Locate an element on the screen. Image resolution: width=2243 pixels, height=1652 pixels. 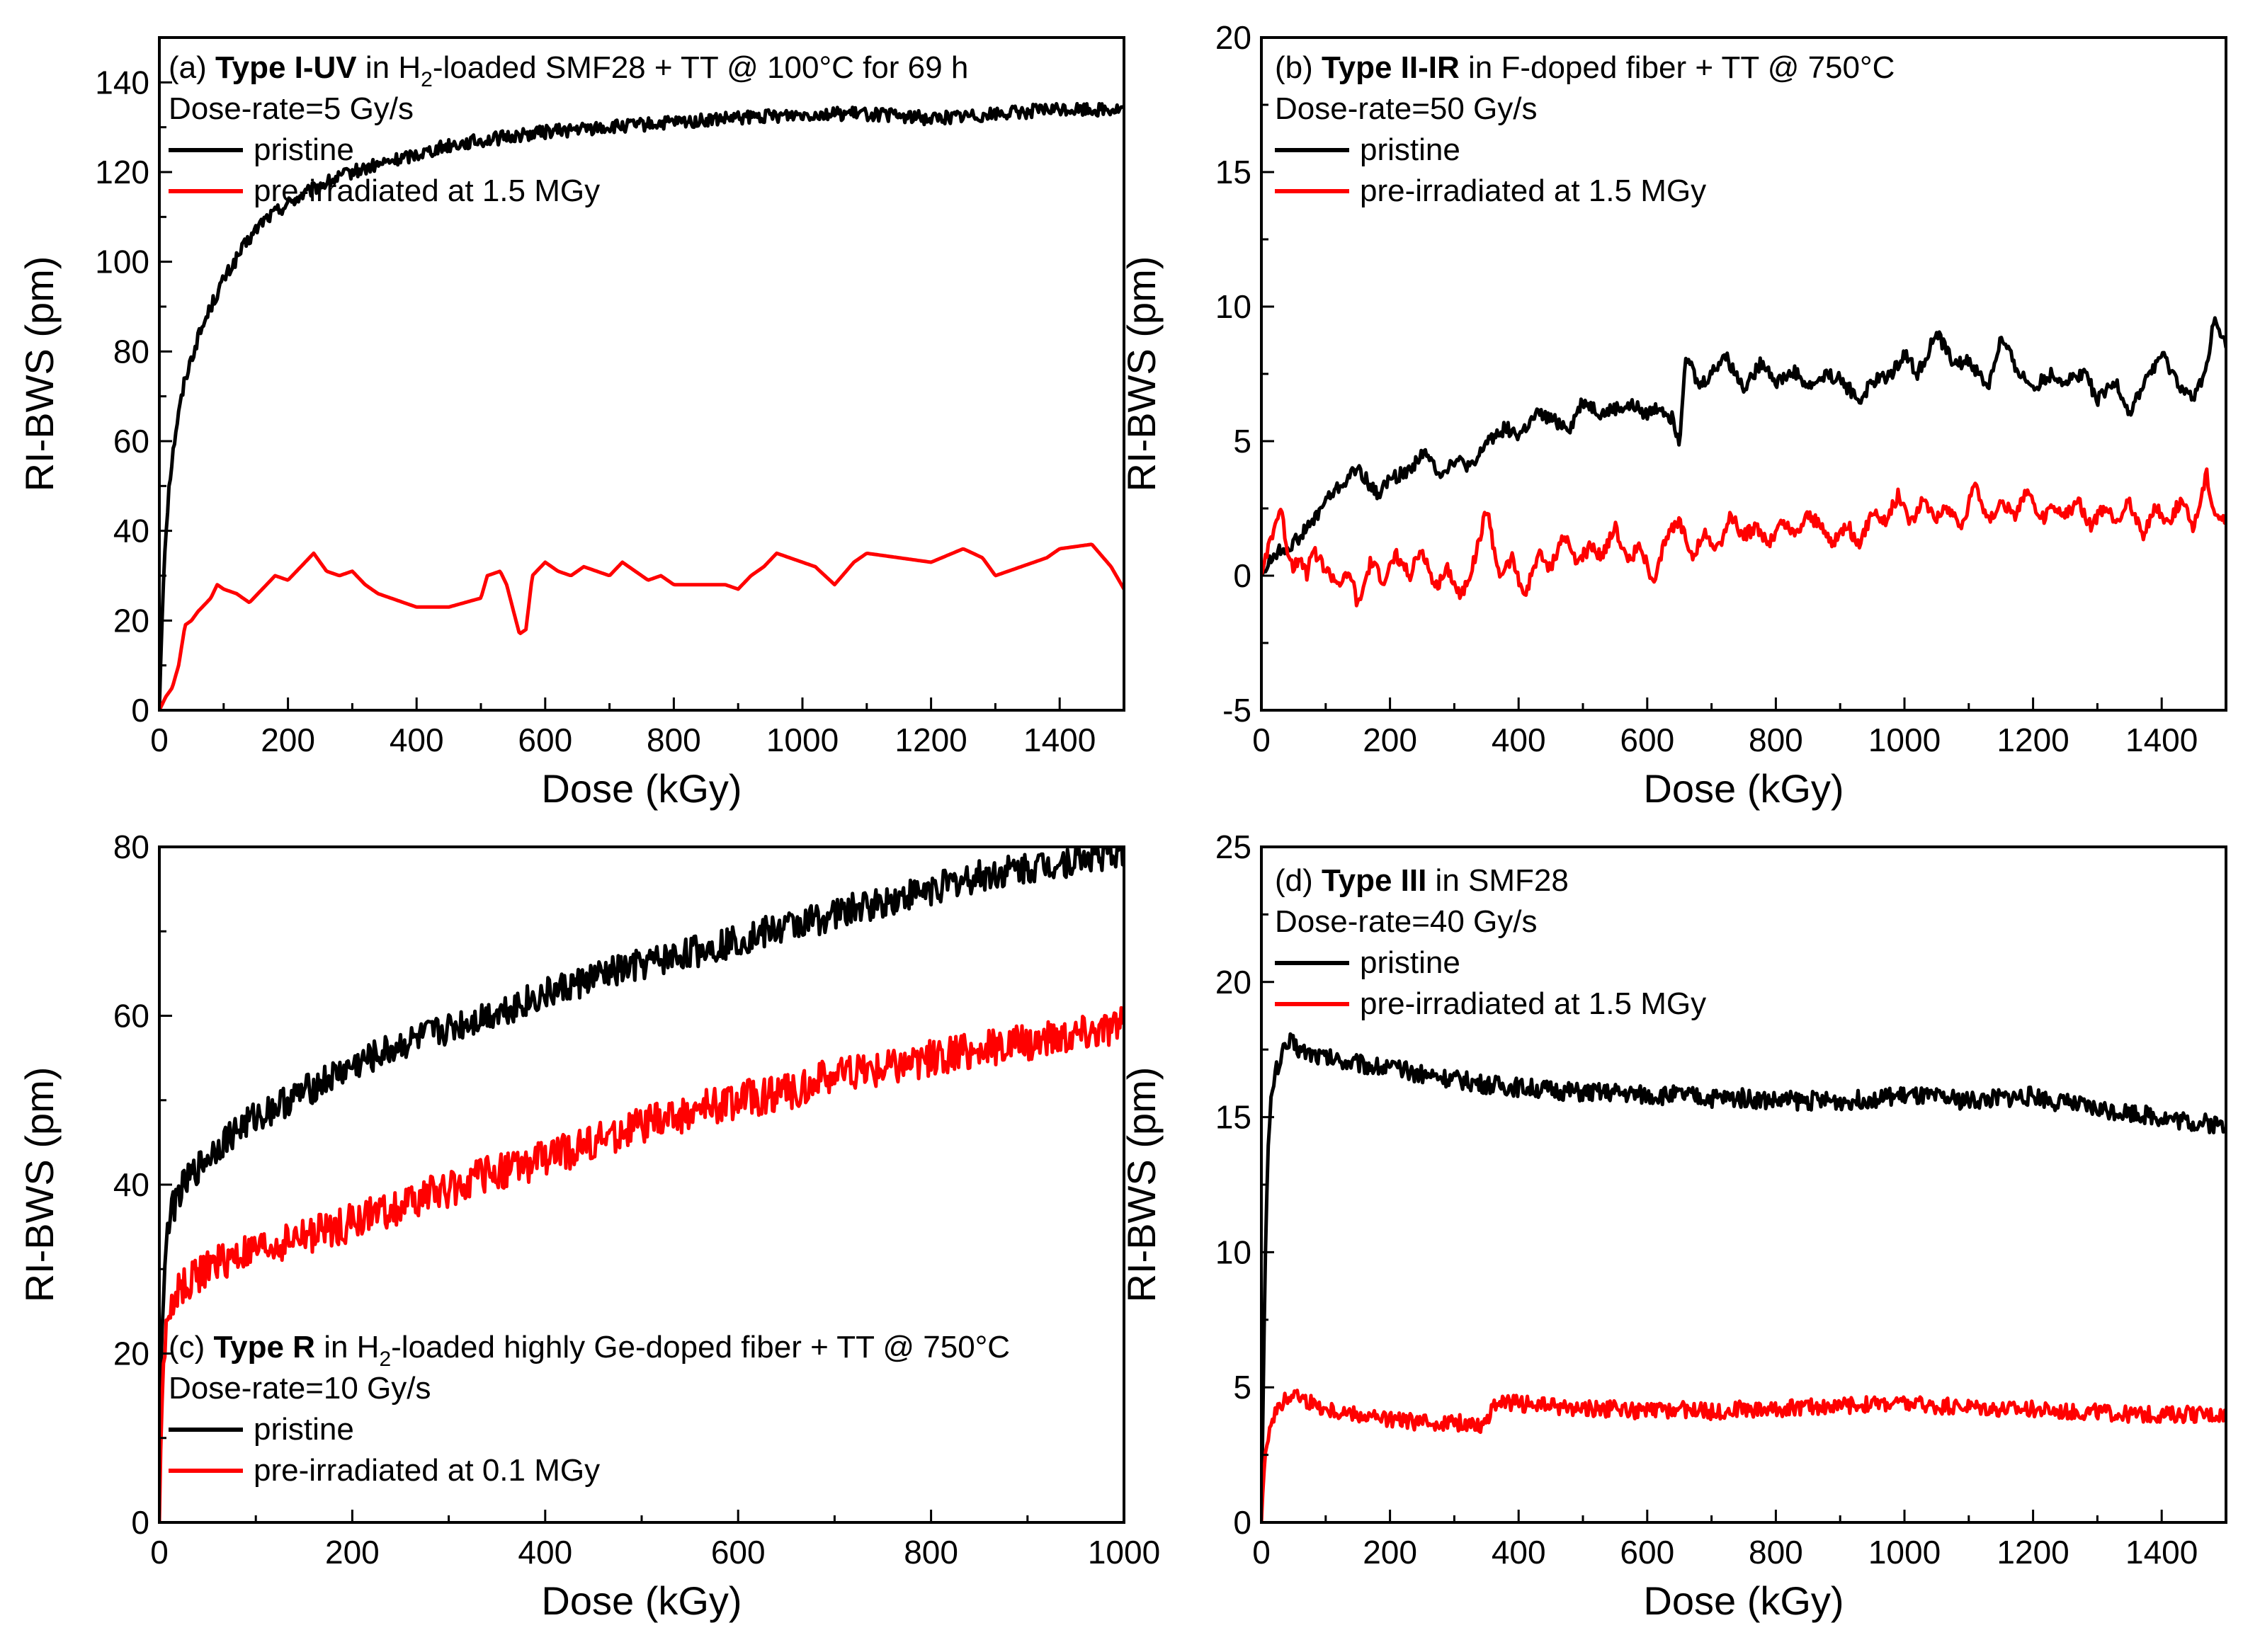
y-tick-label: -5 is located at coordinates (1236, 710).